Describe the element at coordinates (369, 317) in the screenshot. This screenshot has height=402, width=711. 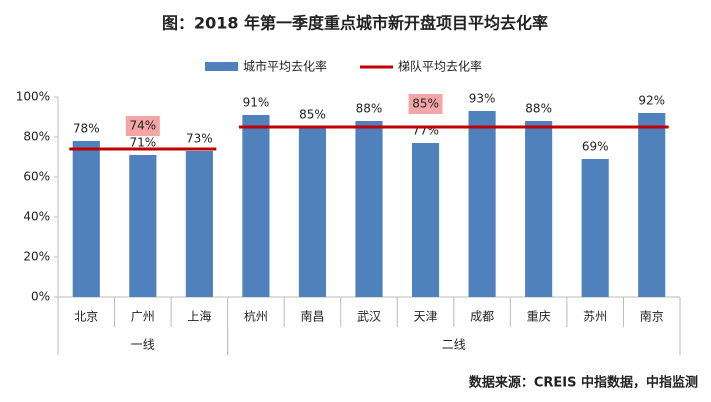
I see `x-tick-label: 武汉` at that location.